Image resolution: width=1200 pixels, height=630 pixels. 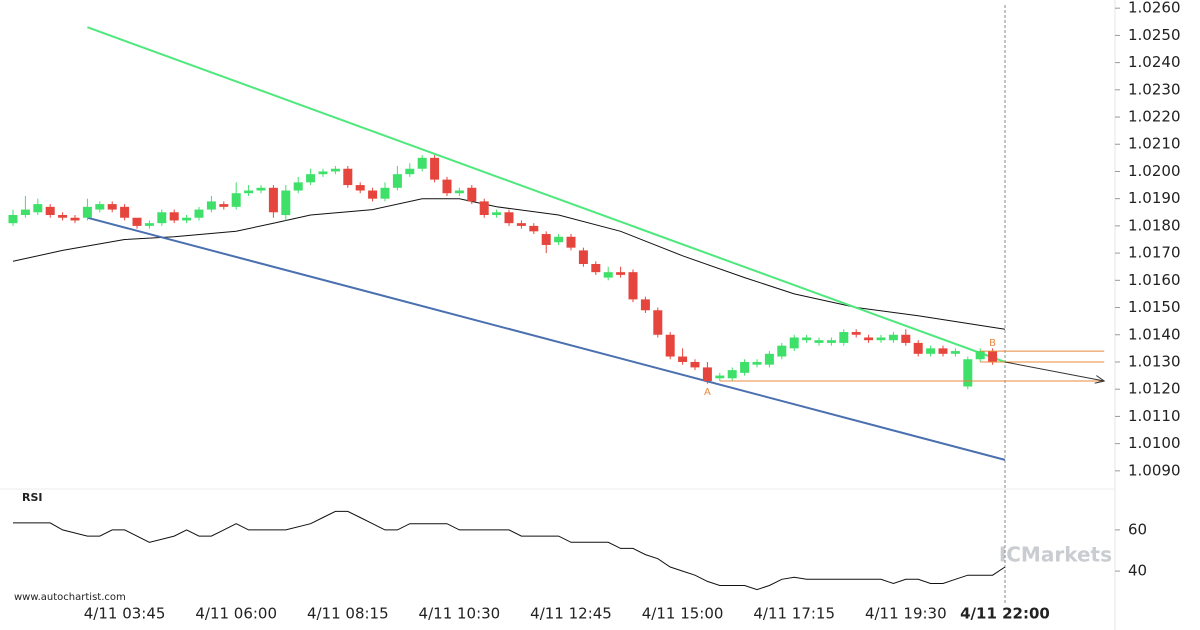 I want to click on rsi-tick-label: 40, so click(x=1137, y=571).